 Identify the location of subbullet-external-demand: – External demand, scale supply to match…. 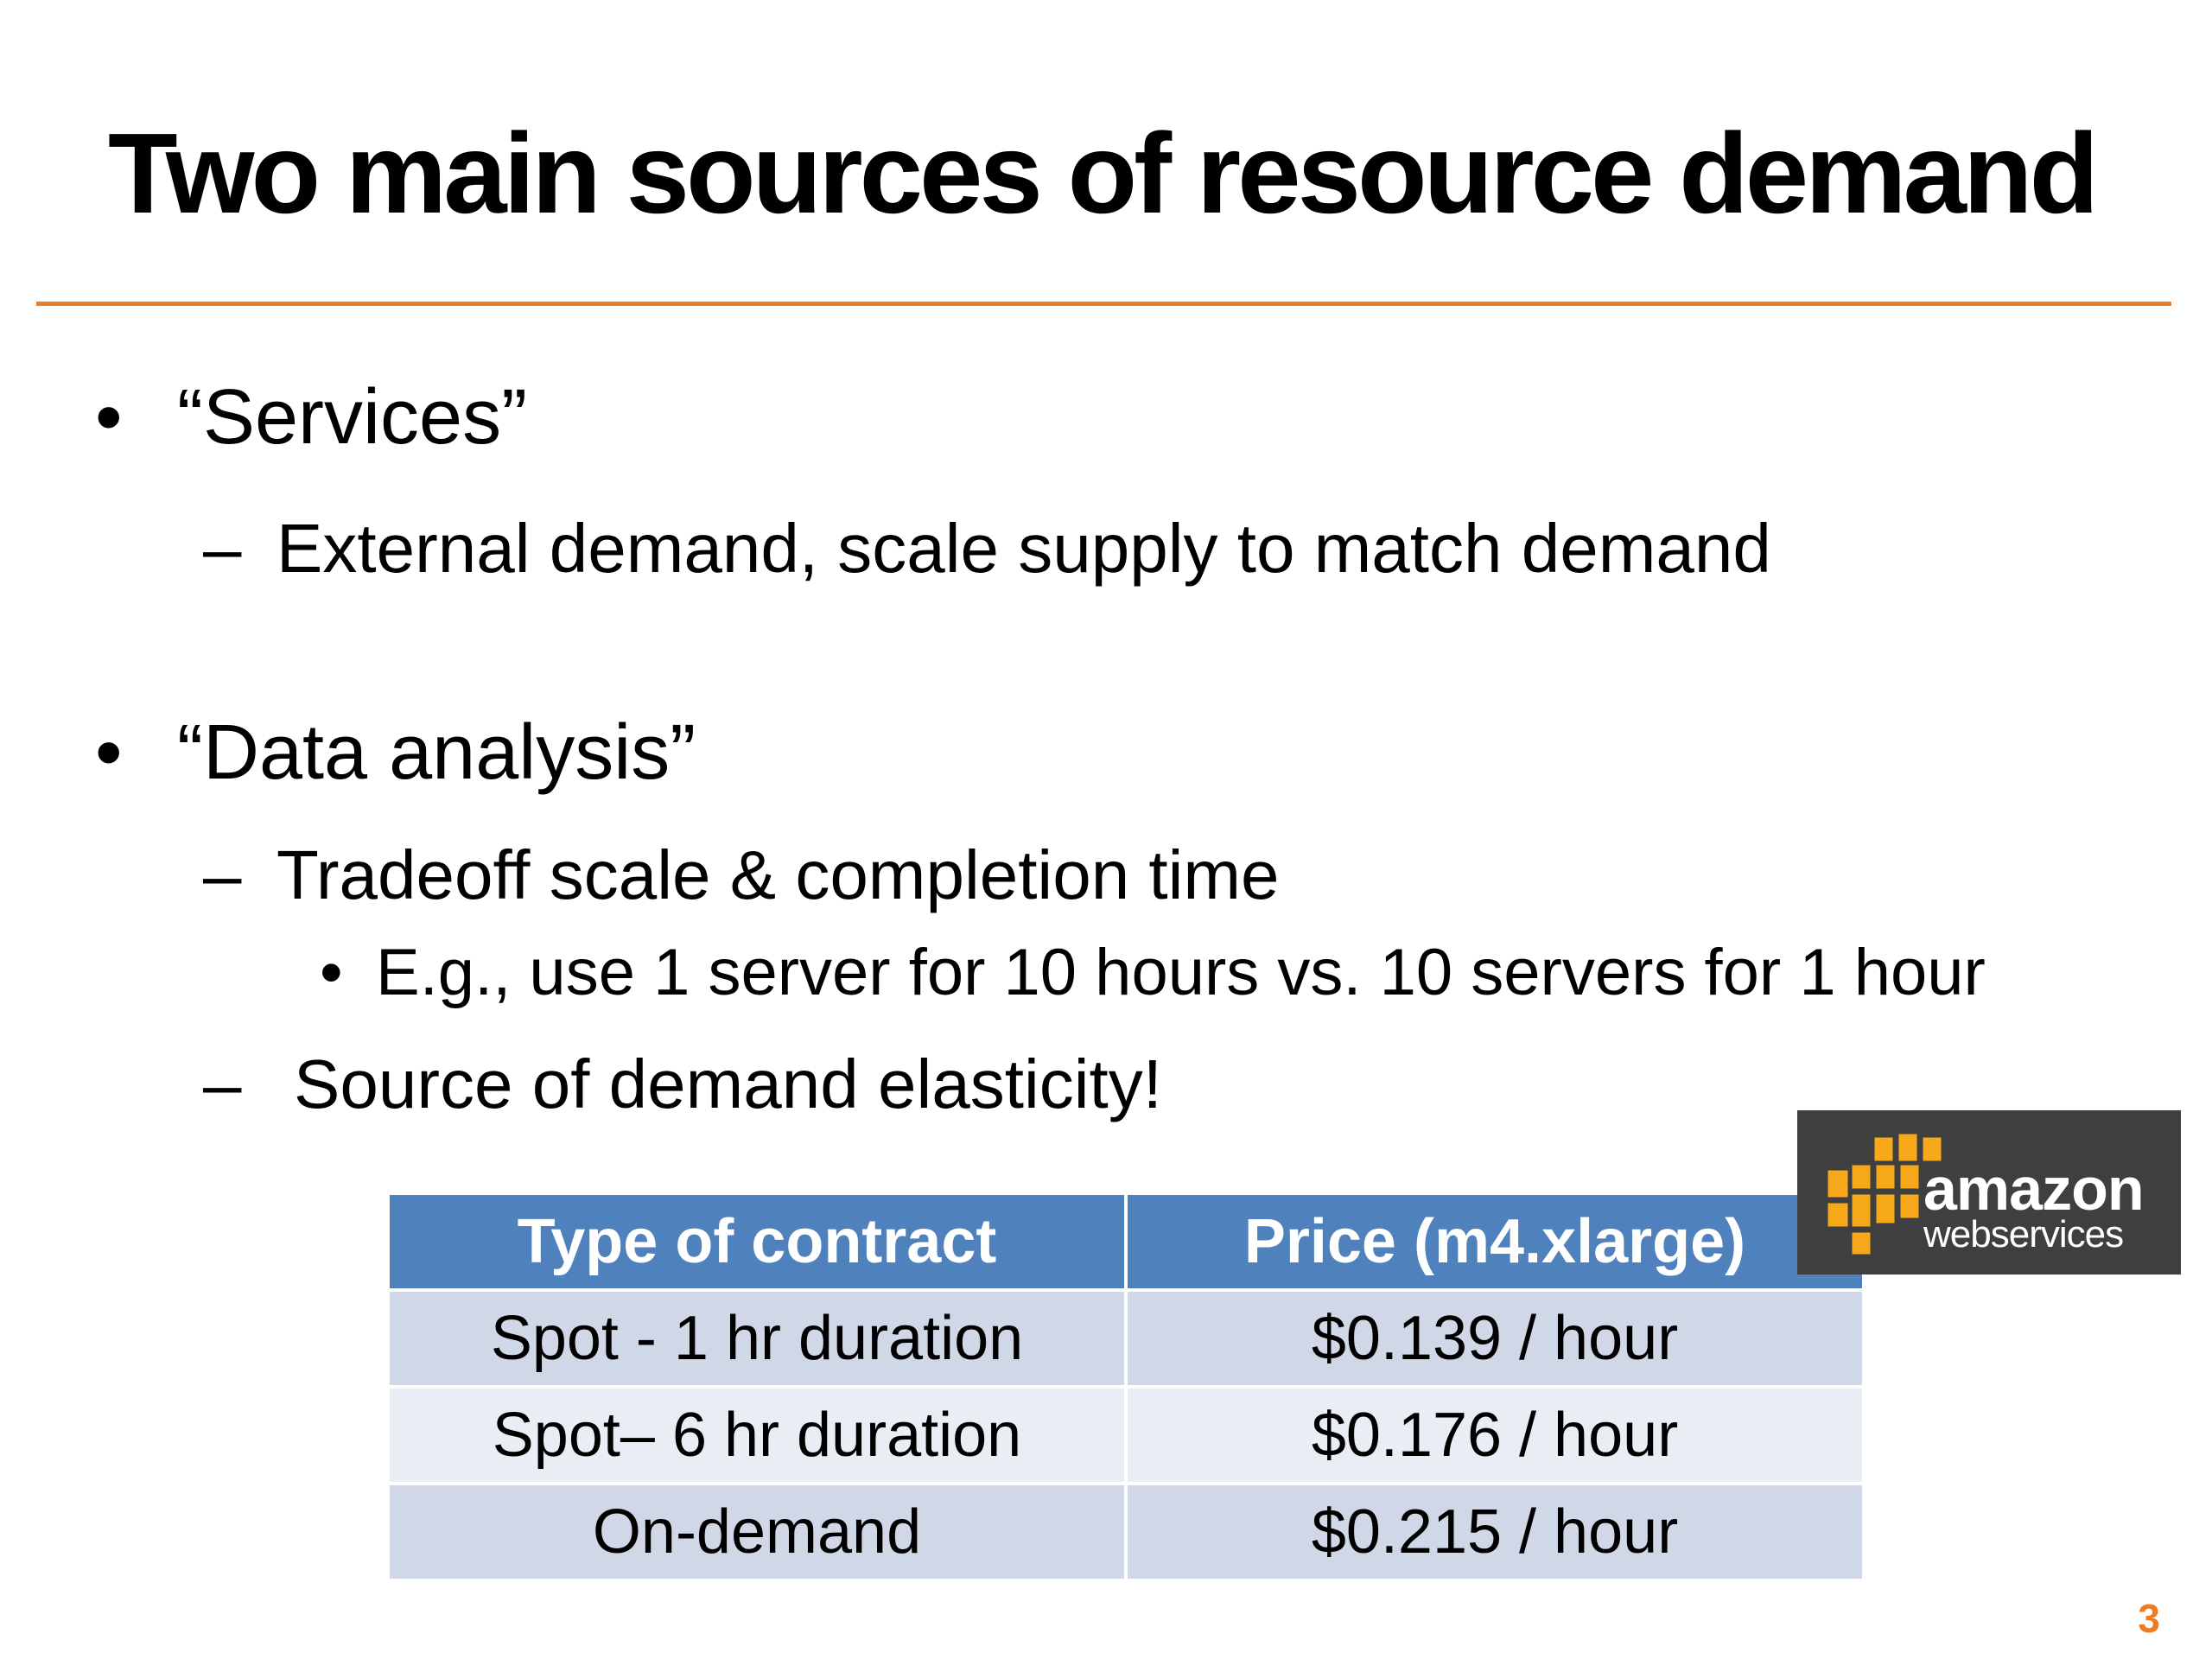
(987, 548).